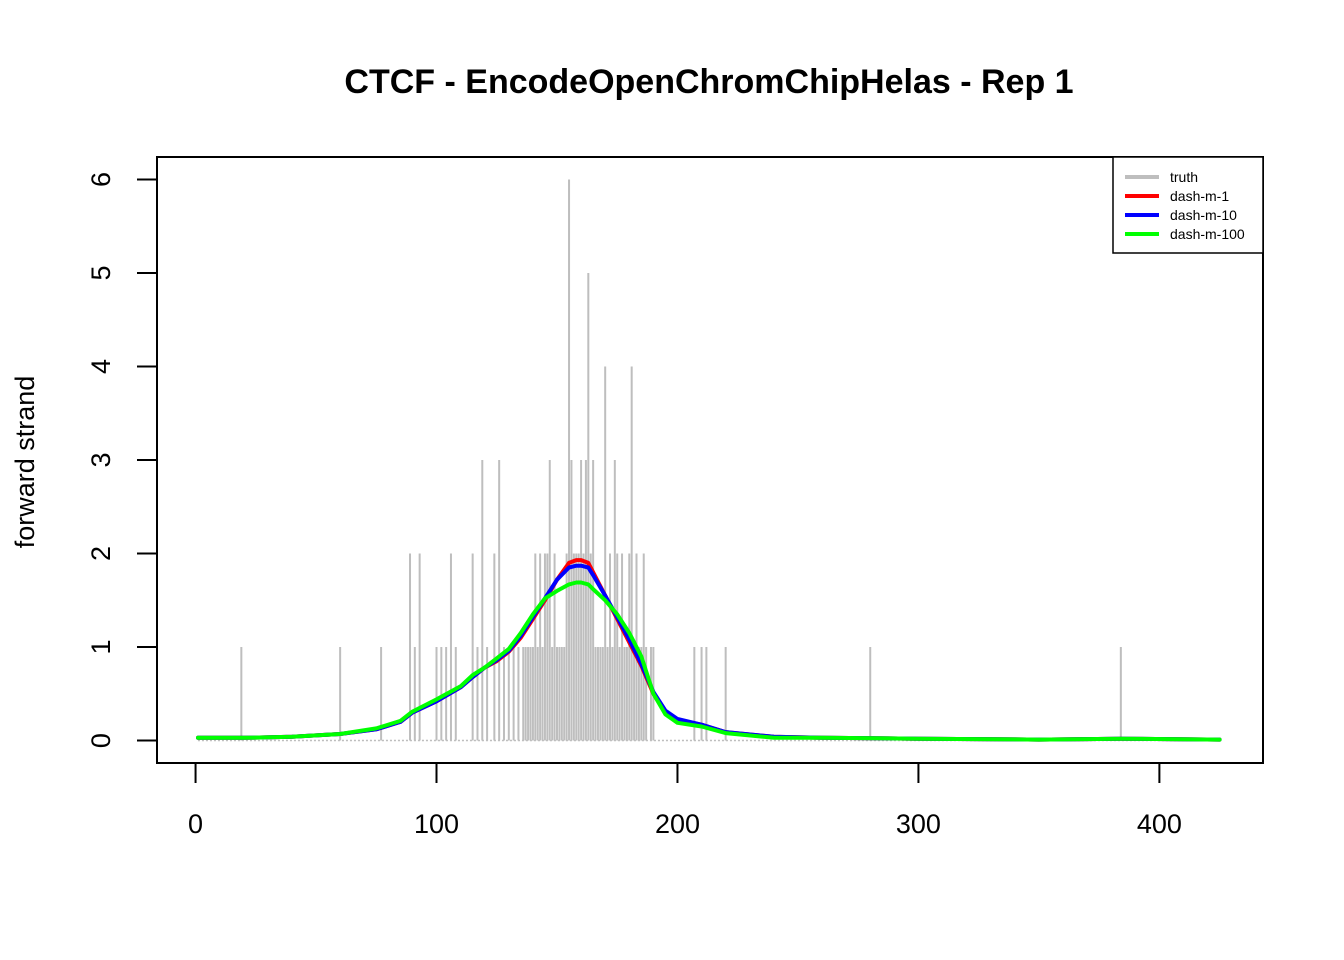 This screenshot has height=960, width=1344. I want to click on y-axis-label: forward strand, so click(25, 462).